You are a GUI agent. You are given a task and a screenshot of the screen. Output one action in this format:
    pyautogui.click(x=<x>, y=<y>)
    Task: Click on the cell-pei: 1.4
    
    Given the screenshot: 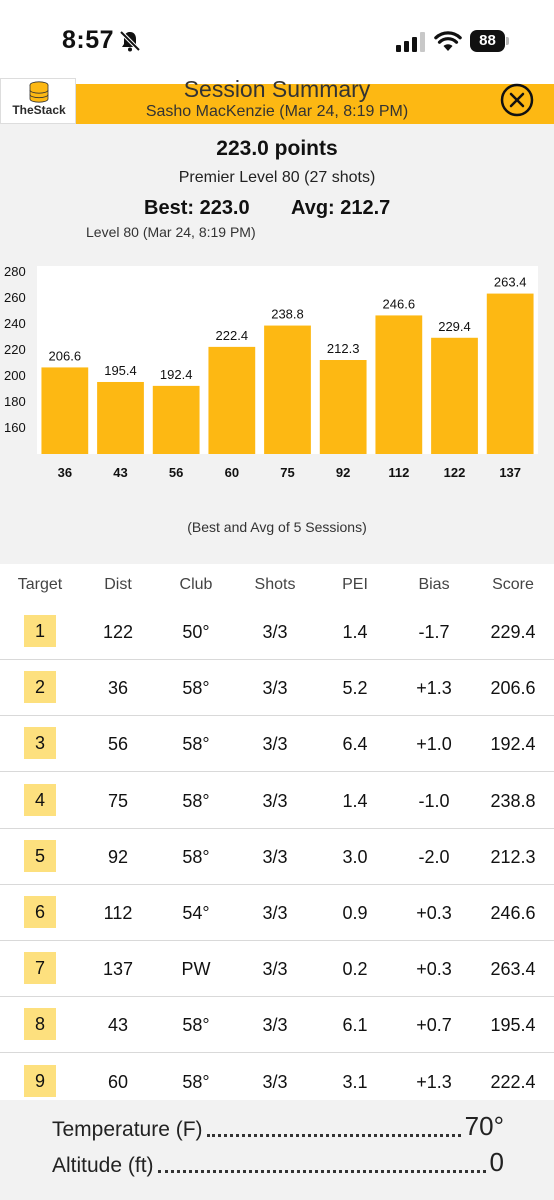 What is the action you would take?
    pyautogui.click(x=355, y=800)
    